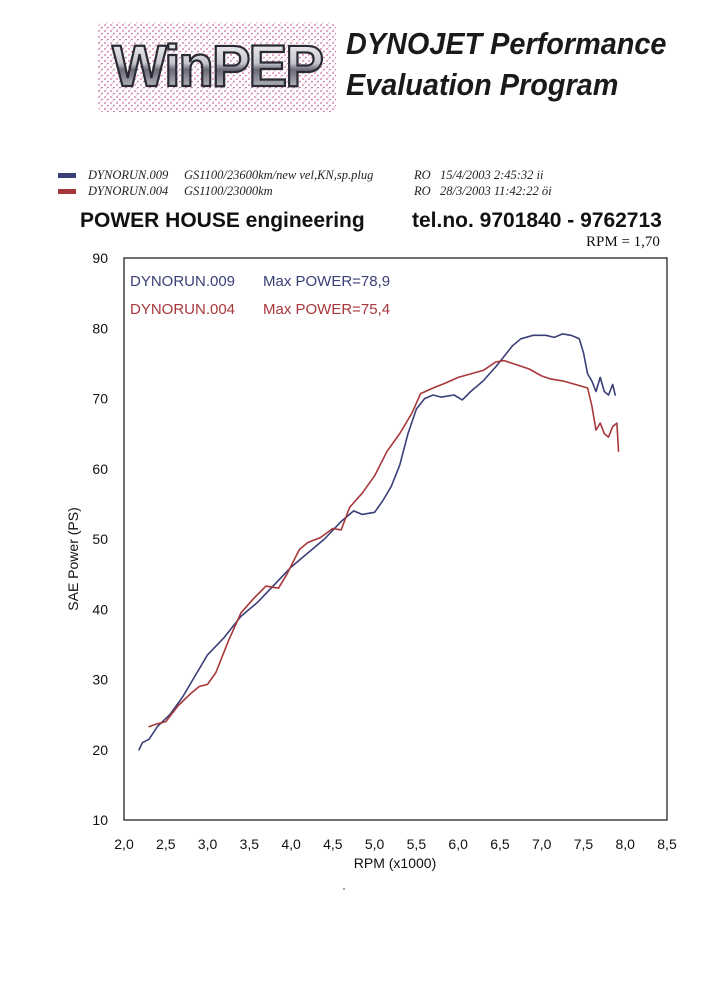 The image size is (707, 1000). What do you see at coordinates (100, 750) in the screenshot?
I see `y-tick-label: 20` at bounding box center [100, 750].